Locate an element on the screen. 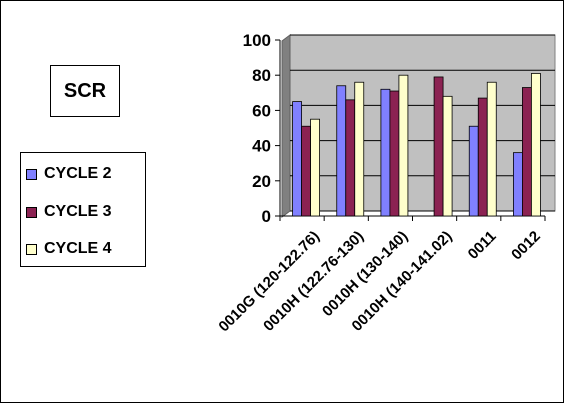  y-tick-label: 0 is located at coordinates (266, 216).